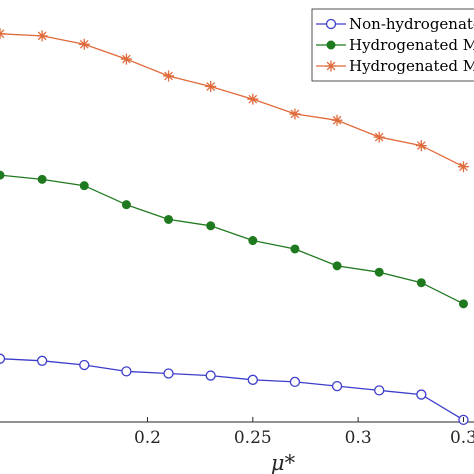 The height and width of the screenshot is (474, 474). What do you see at coordinates (147, 438) in the screenshot?
I see `x-tick-label: 0.2` at bounding box center [147, 438].